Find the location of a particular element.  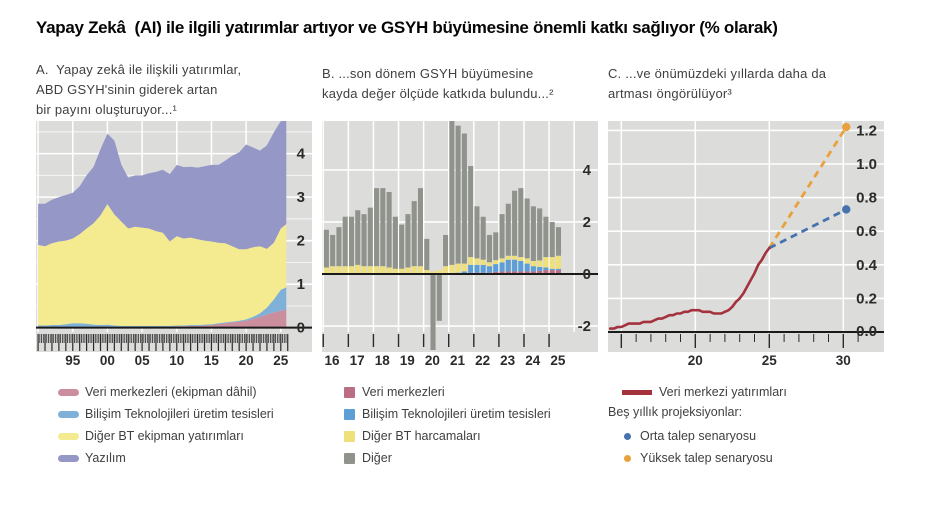

svg-text: 0.8 is located at coordinates (866, 198).